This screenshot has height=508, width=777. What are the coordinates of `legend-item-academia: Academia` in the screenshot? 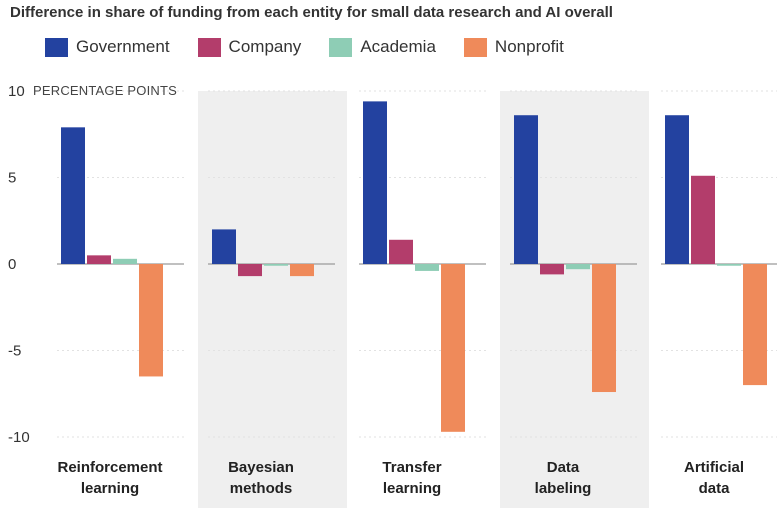 It's located at (382, 47).